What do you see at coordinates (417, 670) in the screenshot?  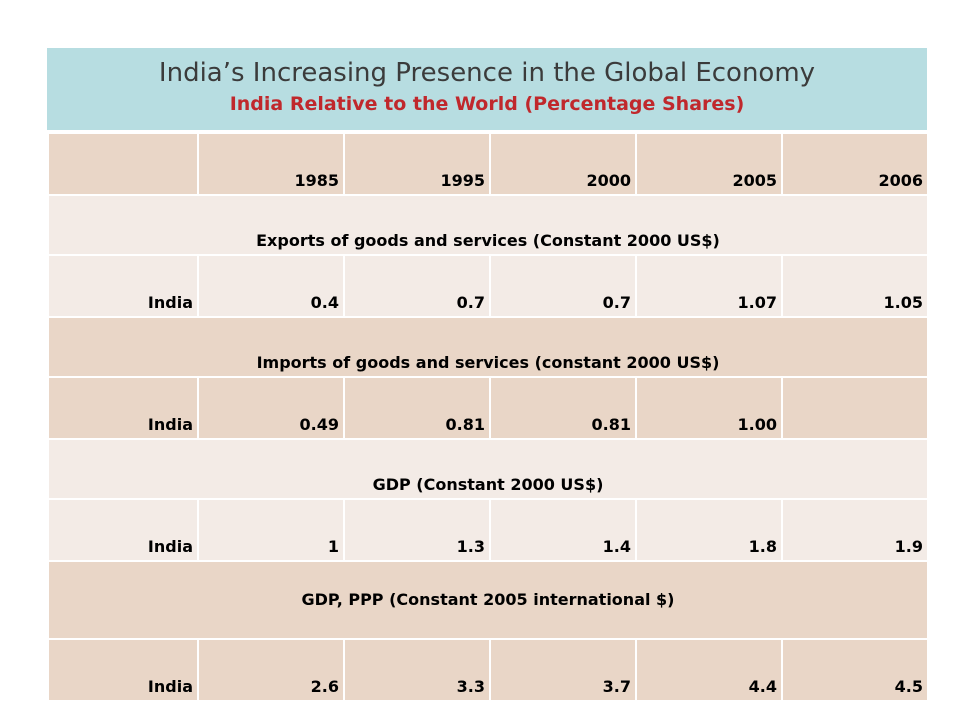 I see `value-cell: 3.3` at bounding box center [417, 670].